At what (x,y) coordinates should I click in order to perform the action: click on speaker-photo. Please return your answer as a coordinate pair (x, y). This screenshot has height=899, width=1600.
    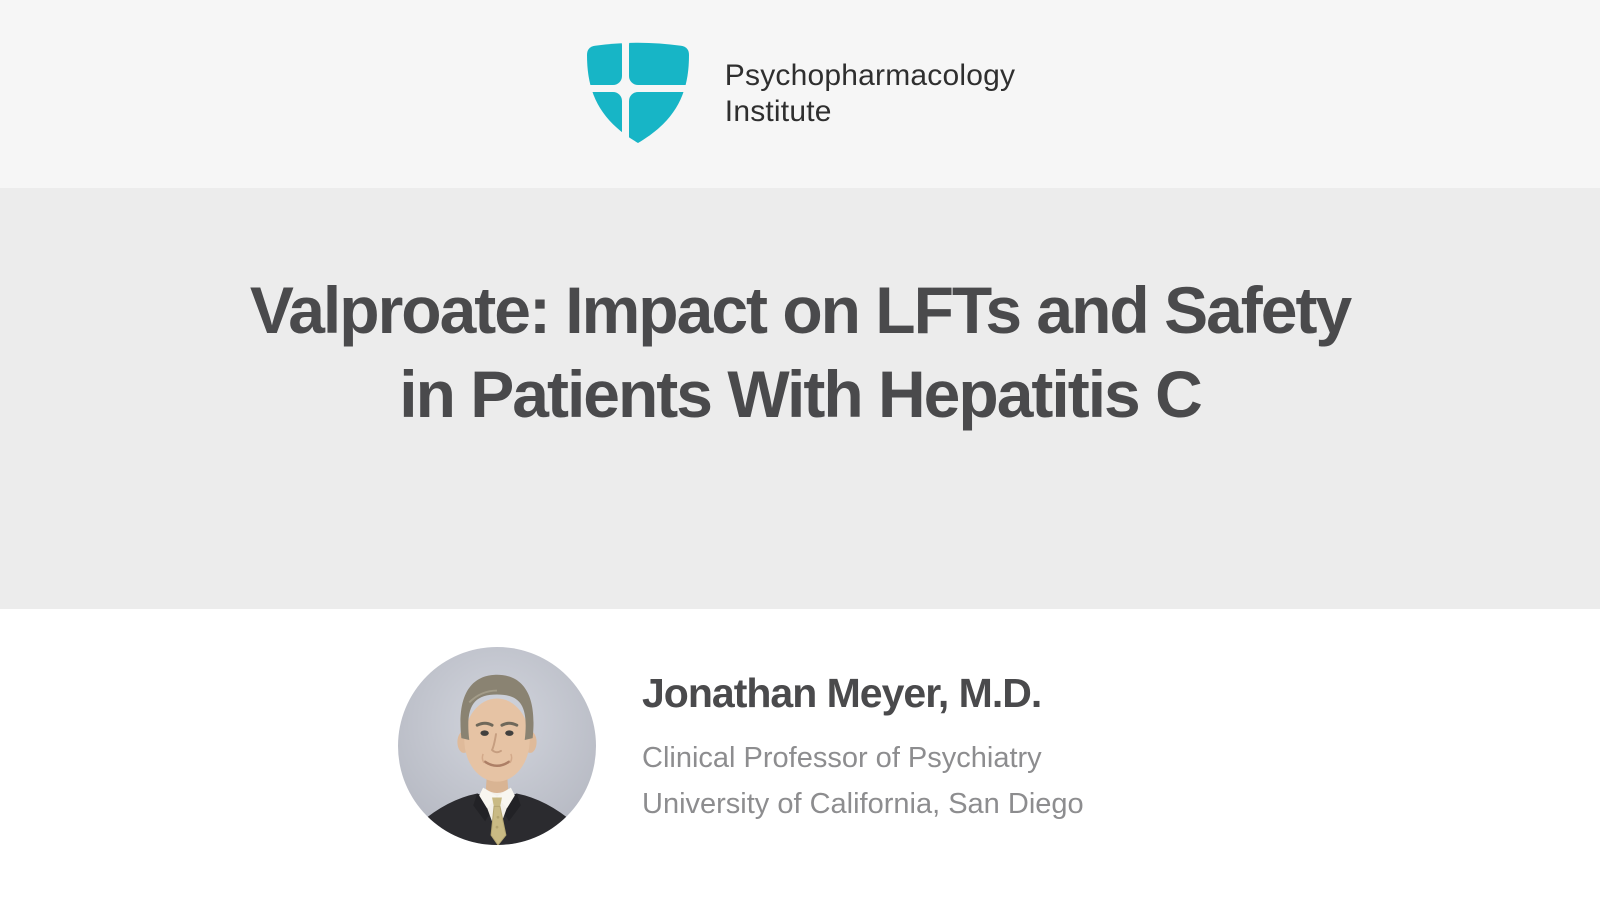
    Looking at the image, I should click on (497, 746).